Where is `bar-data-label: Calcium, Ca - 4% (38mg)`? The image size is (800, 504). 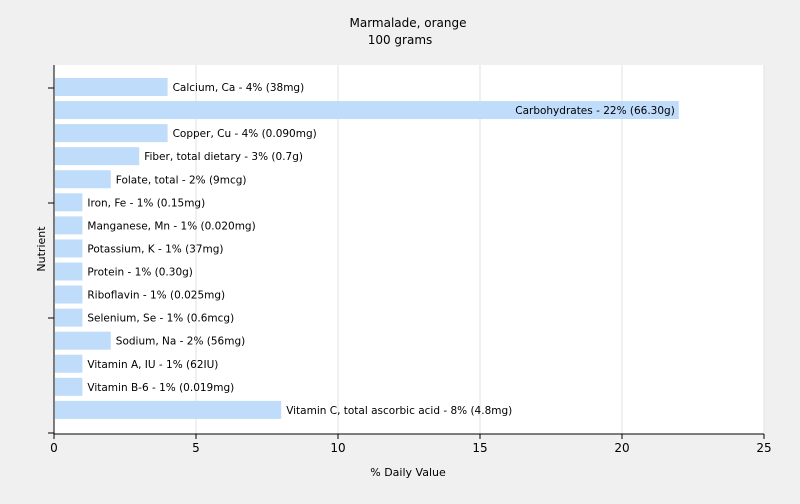 bar-data-label: Calcium, Ca - 4% (38mg) is located at coordinates (239, 88).